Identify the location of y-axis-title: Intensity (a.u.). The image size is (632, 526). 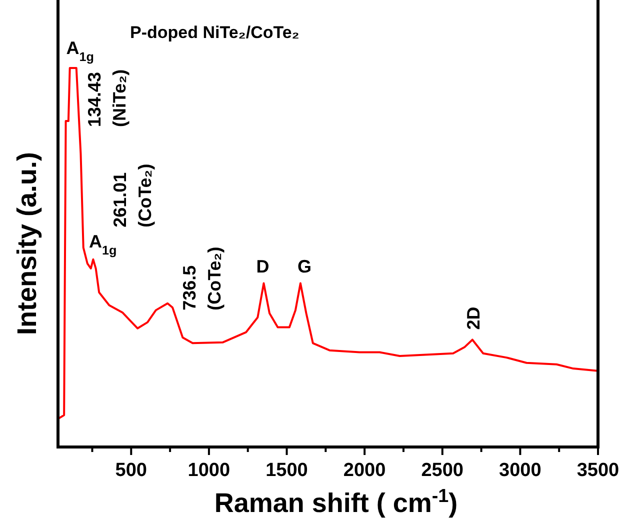
(27, 244).